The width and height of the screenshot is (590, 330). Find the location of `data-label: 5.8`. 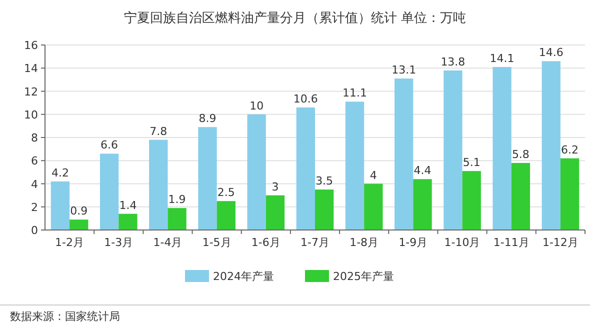

data-label: 5.8 is located at coordinates (521, 154).